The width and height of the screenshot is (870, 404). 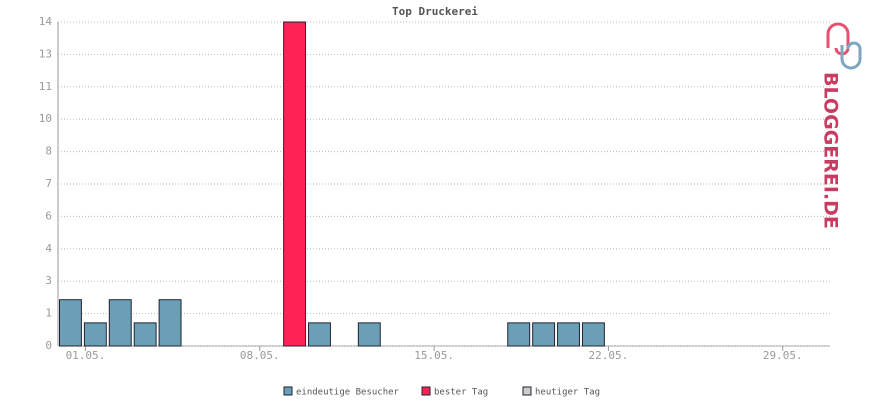 I want to click on y-tick-label: 0, so click(x=48, y=345).